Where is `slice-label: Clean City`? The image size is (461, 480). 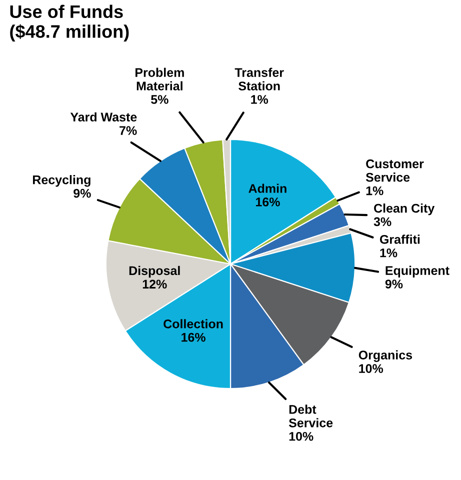
slice-label: Clean City is located at coordinates (404, 210).